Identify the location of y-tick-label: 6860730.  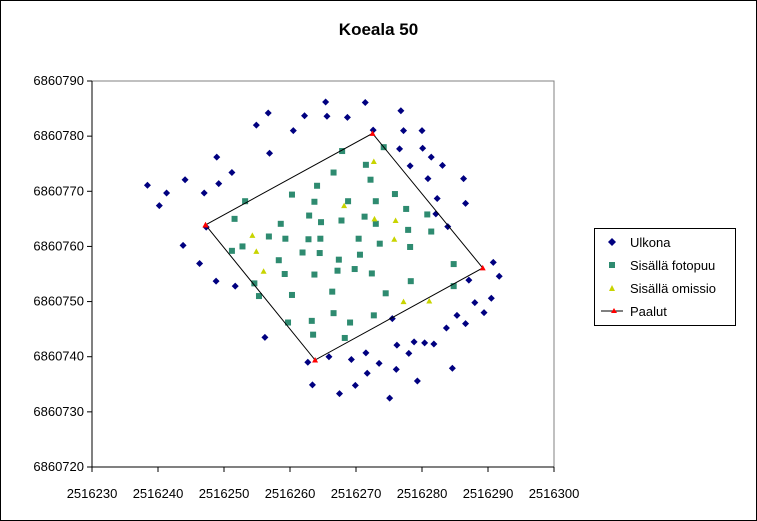
(58, 411).